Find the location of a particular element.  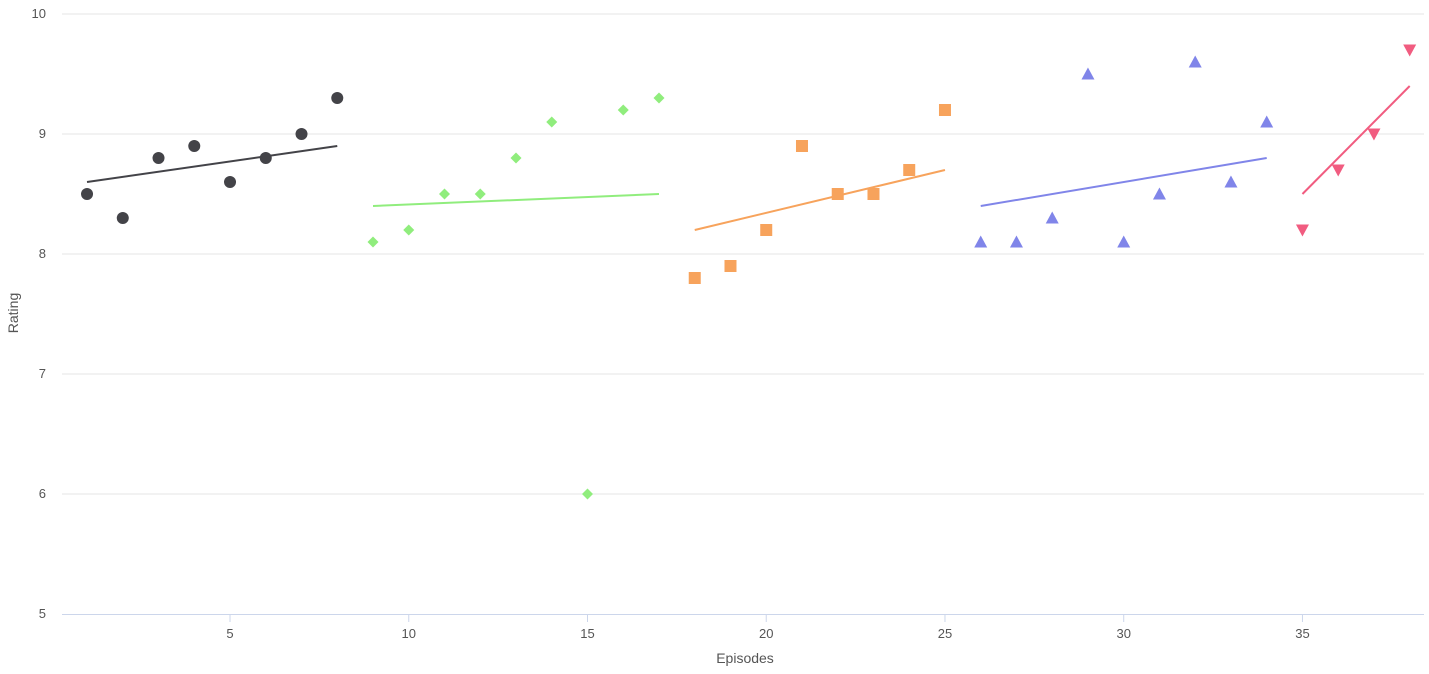

x-tick-label: 5 is located at coordinates (229, 633).